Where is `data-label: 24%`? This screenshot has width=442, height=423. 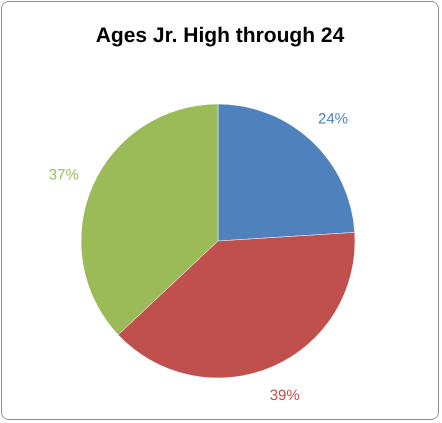 data-label: 24% is located at coordinates (333, 119).